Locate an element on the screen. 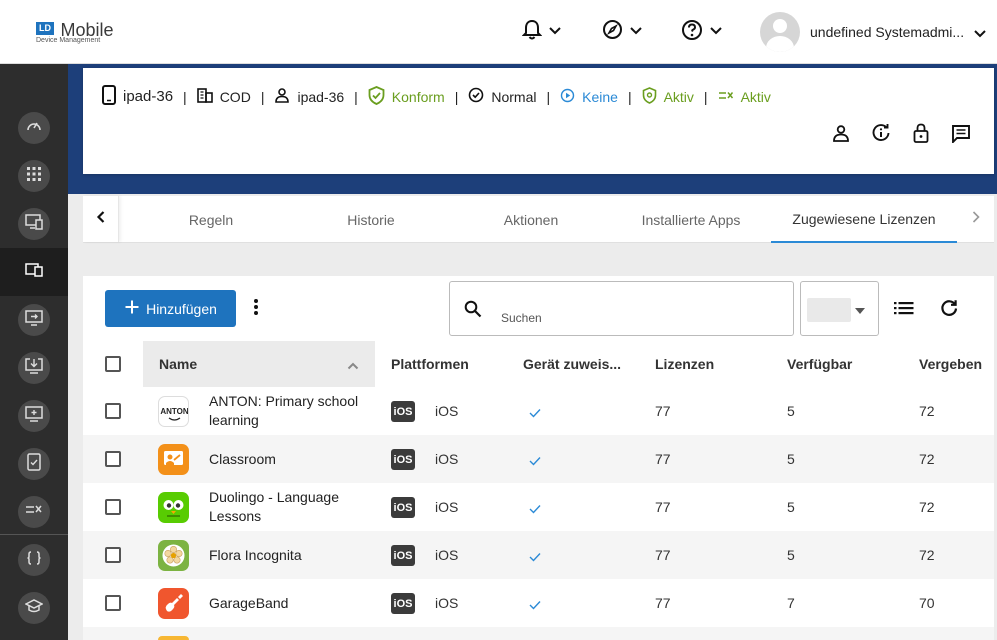  sidebar-item-screens is located at coordinates (34, 416).